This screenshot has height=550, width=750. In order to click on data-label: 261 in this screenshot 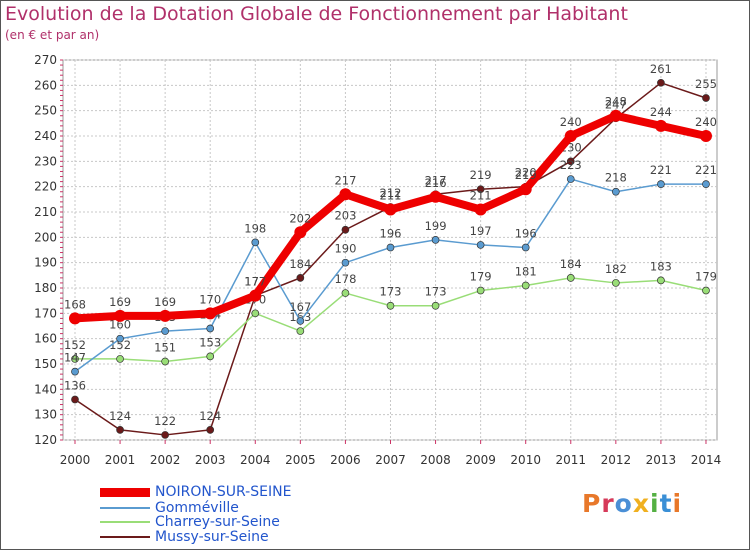, I will do `click(661, 69)`.